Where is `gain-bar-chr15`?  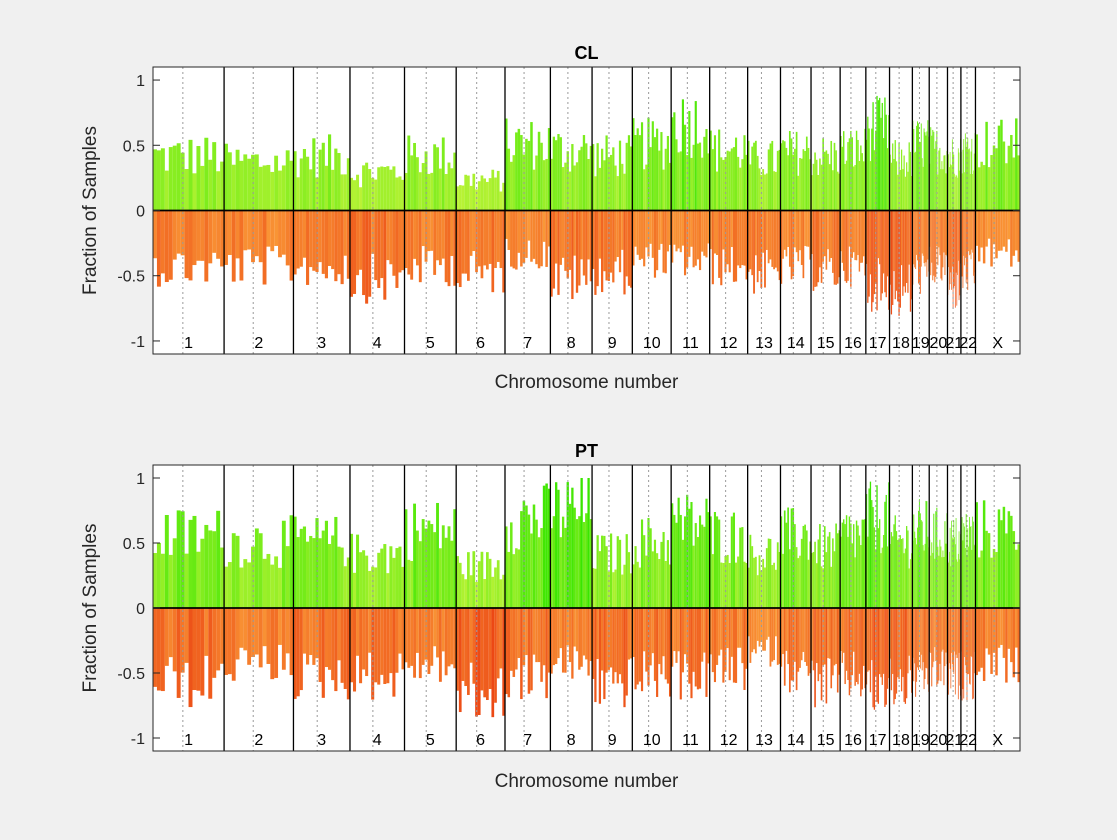
gain-bar-chr15 is located at coordinates (816, 185).